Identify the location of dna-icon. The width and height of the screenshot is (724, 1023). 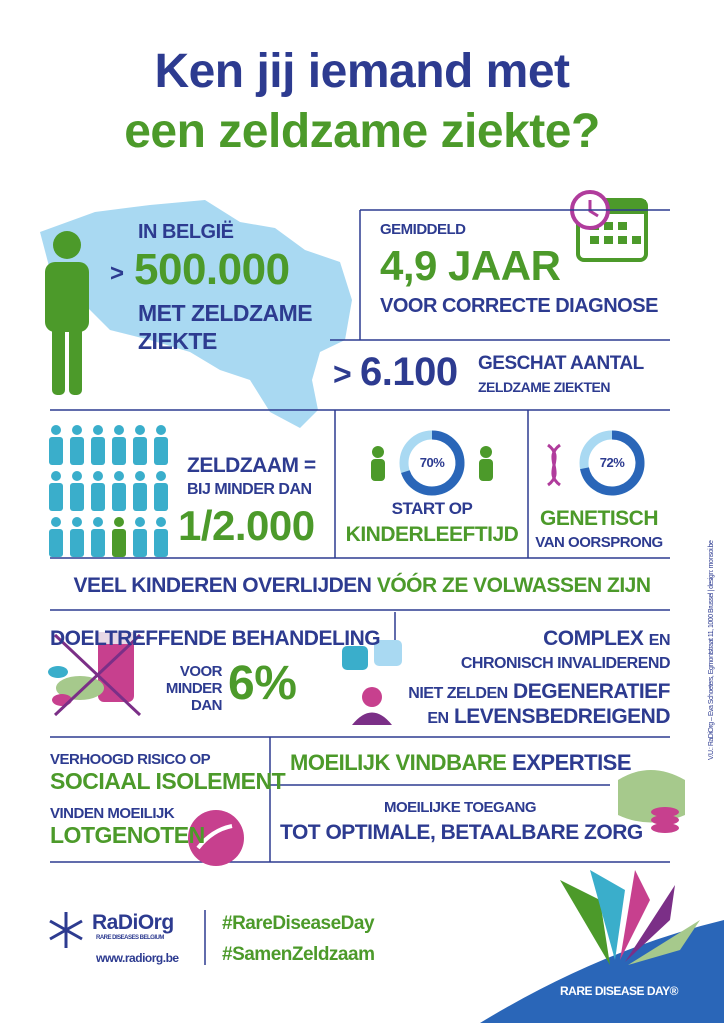
(554, 465).